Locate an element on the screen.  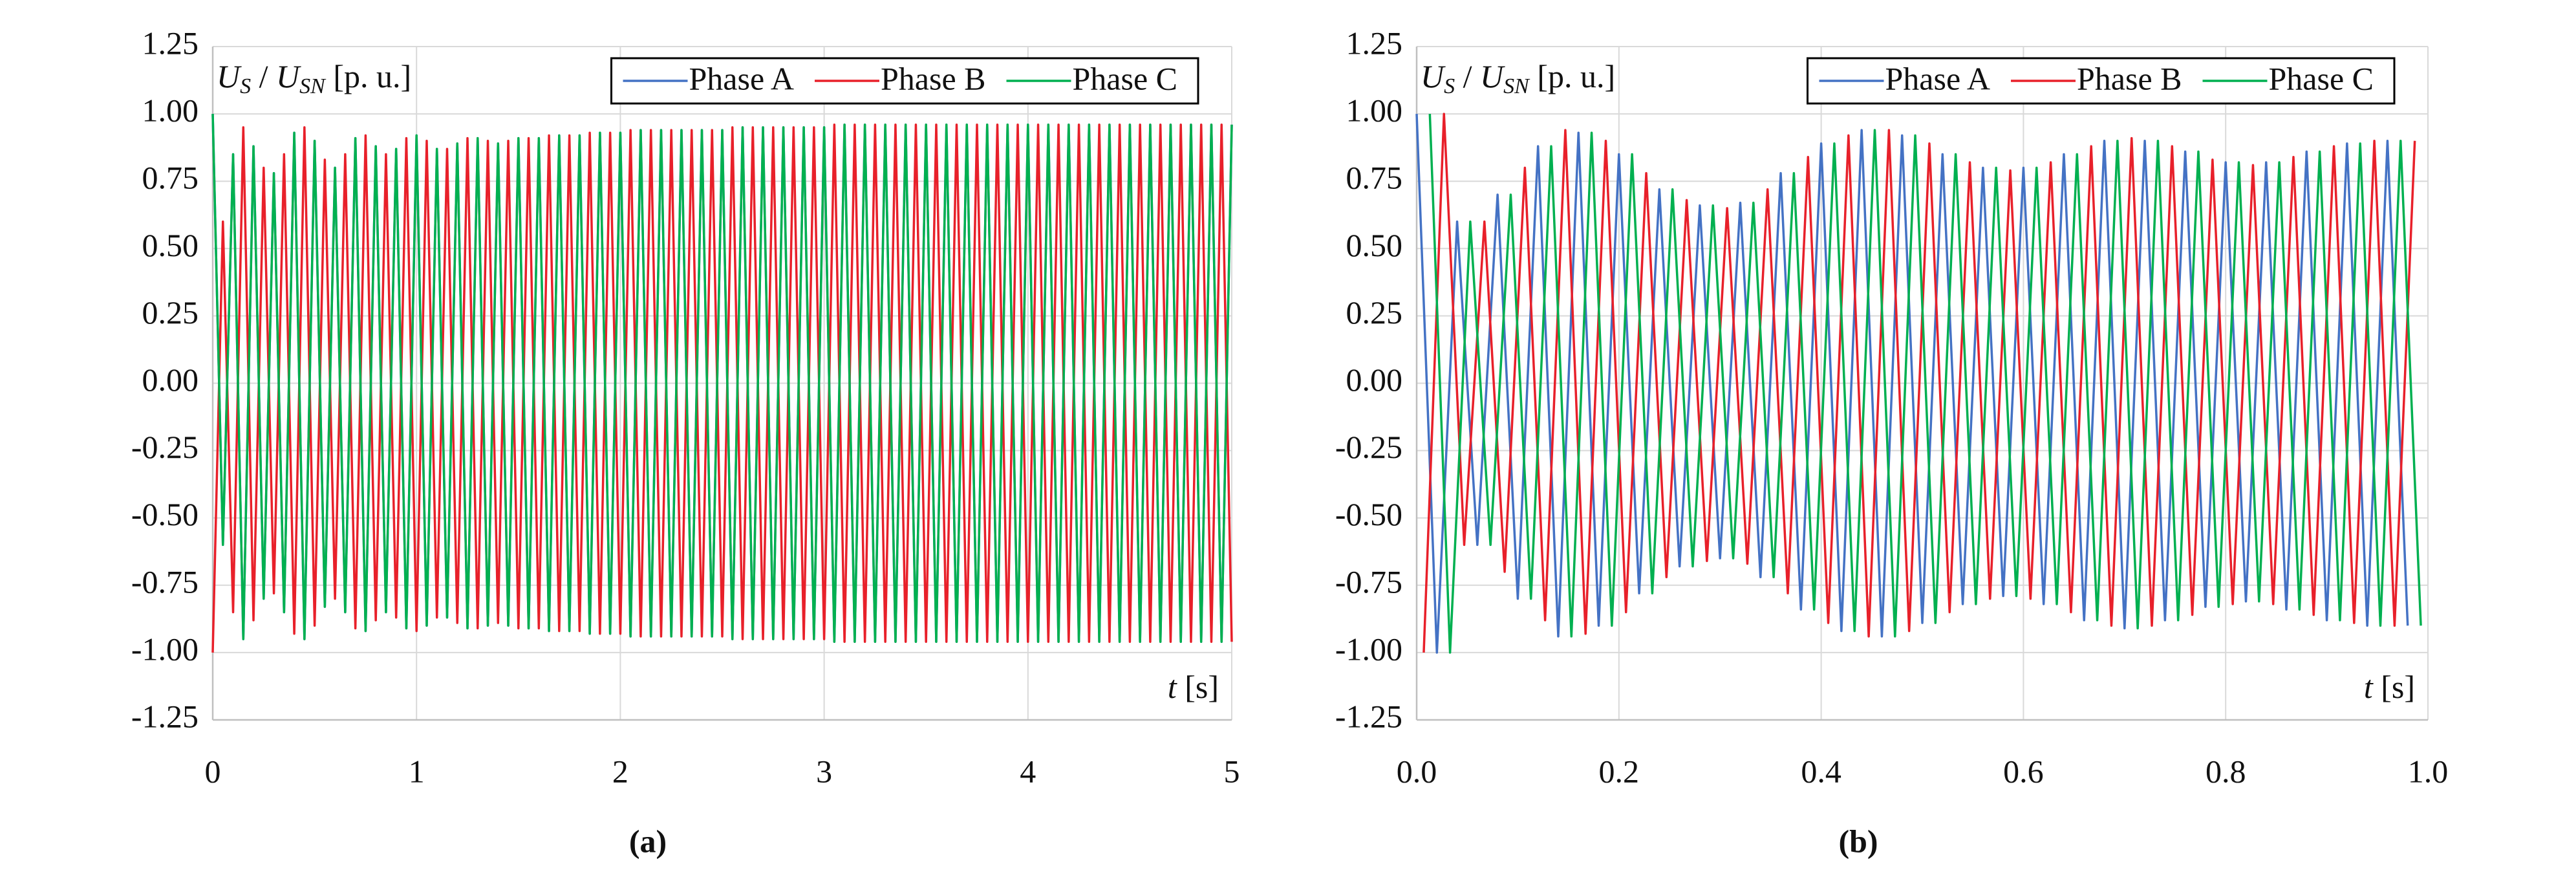
x-tick-label: 0.2 is located at coordinates (1619, 771).